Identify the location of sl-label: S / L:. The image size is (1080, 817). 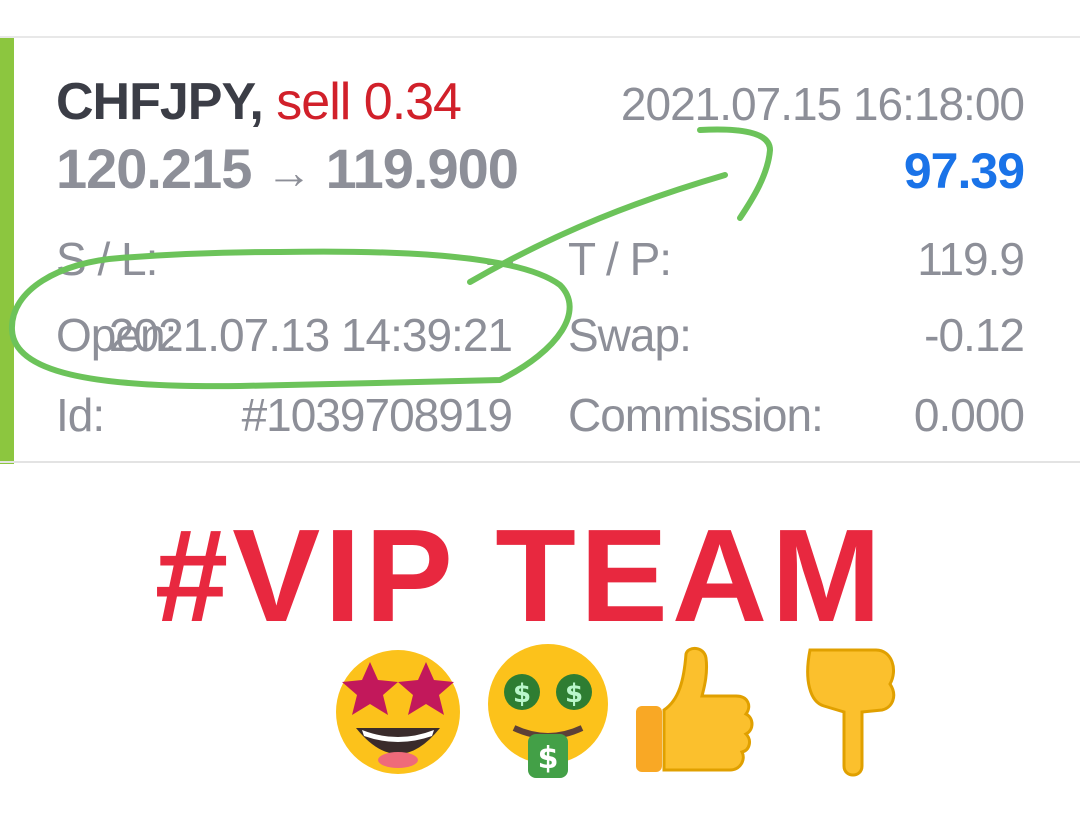
(107, 259).